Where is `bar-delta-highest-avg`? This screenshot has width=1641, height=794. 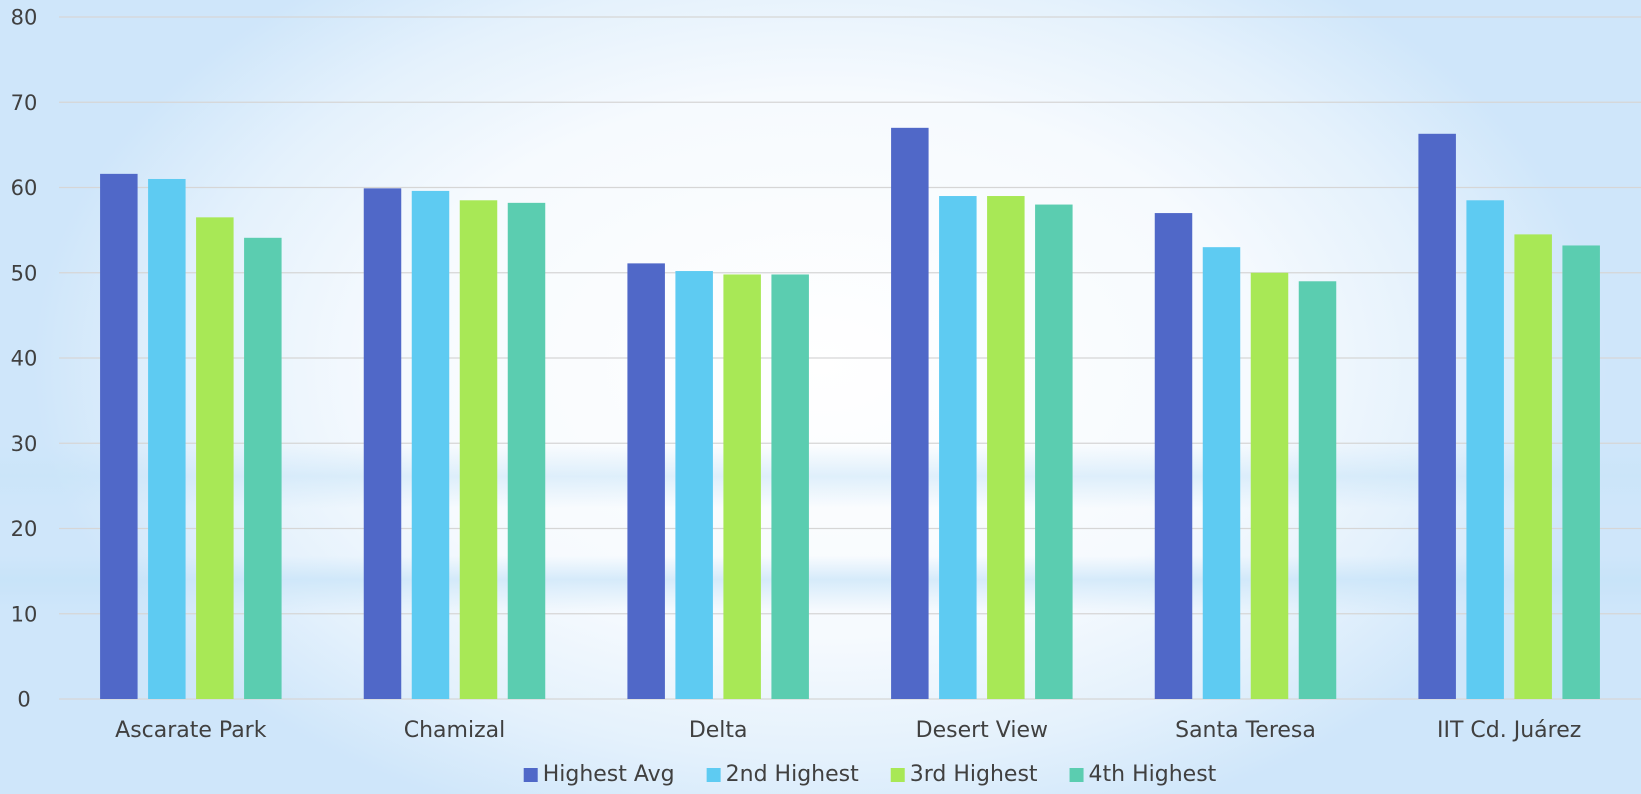 bar-delta-highest-avg is located at coordinates (646, 481).